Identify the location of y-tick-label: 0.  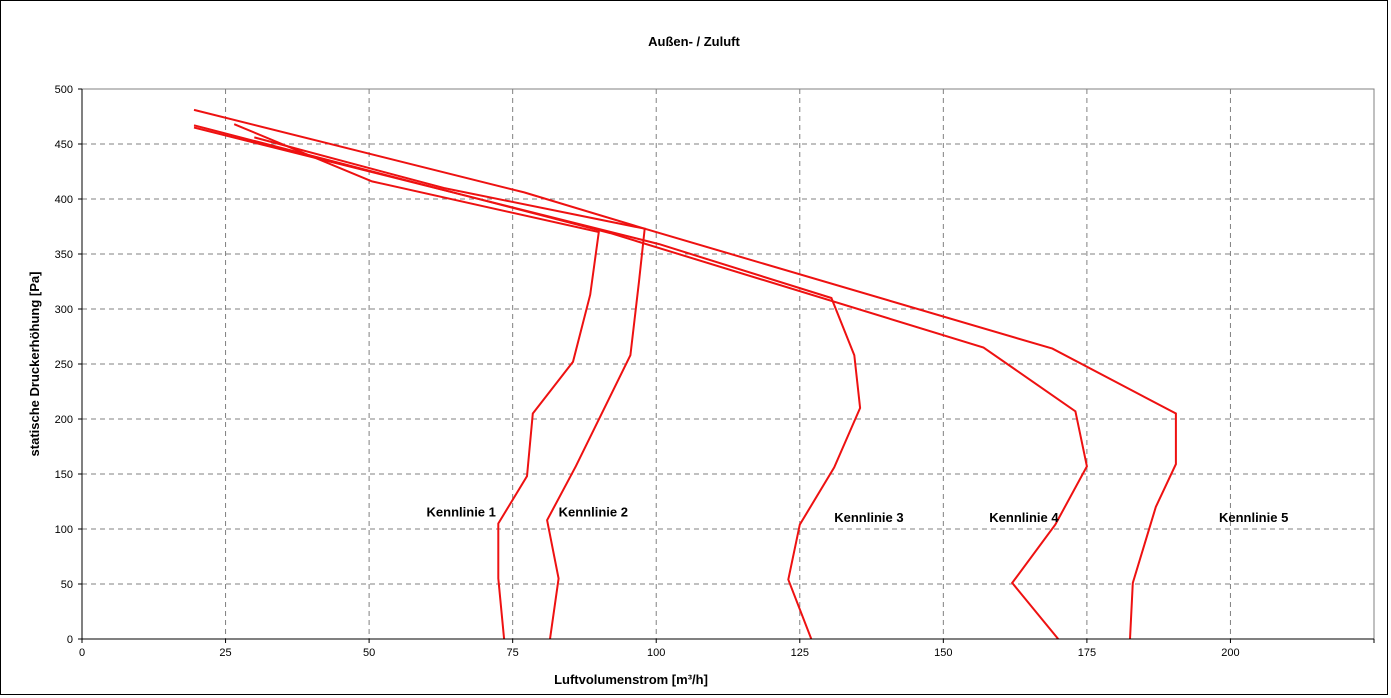
(70, 640).